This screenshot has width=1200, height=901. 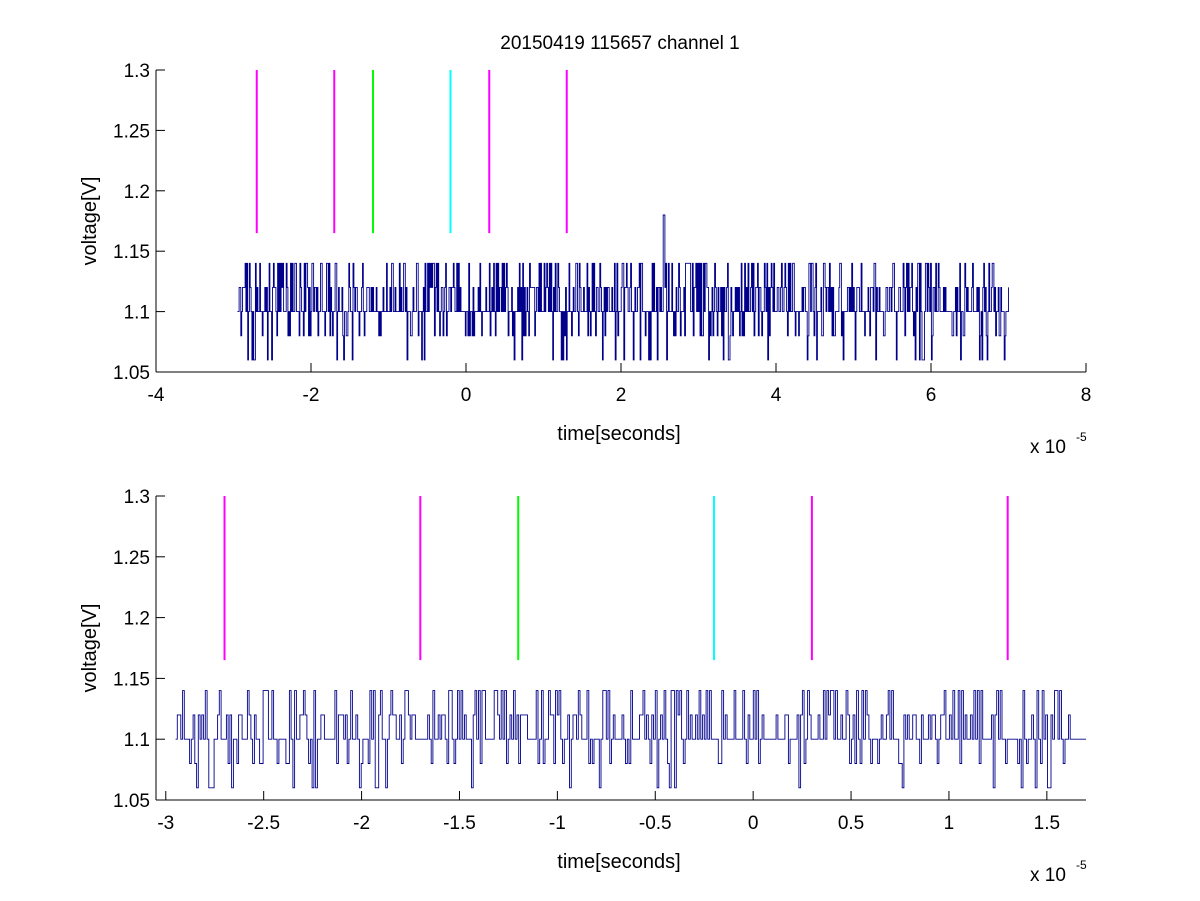 What do you see at coordinates (776, 395) in the screenshot?
I see `x-tick-label: 4` at bounding box center [776, 395].